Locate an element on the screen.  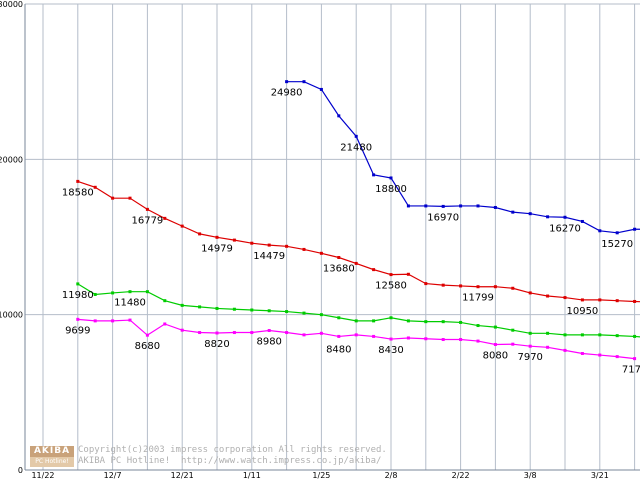
data-label-magenta: 8480 is located at coordinates (338, 349).